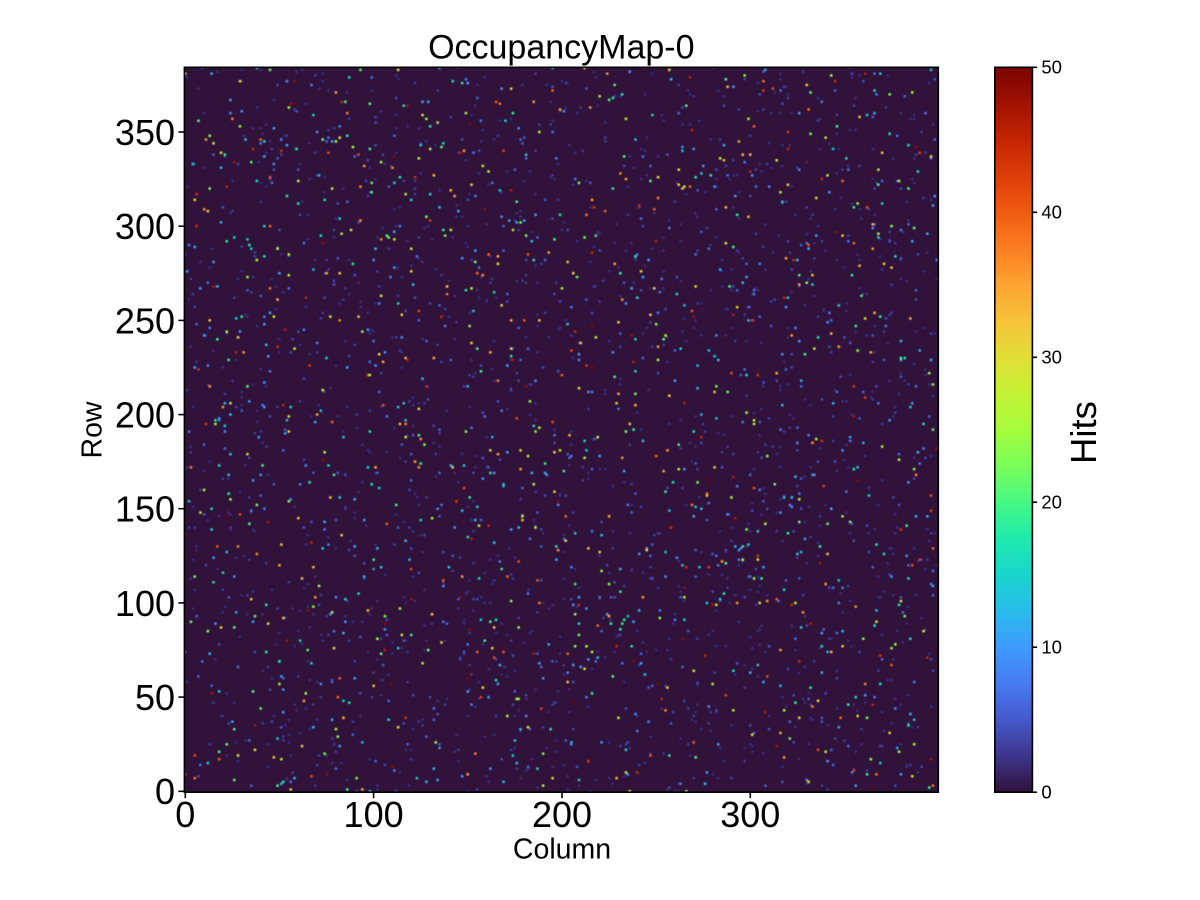 The height and width of the screenshot is (900, 1200). Describe the element at coordinates (92, 429) in the screenshot. I see `svg-text: Row` at that location.